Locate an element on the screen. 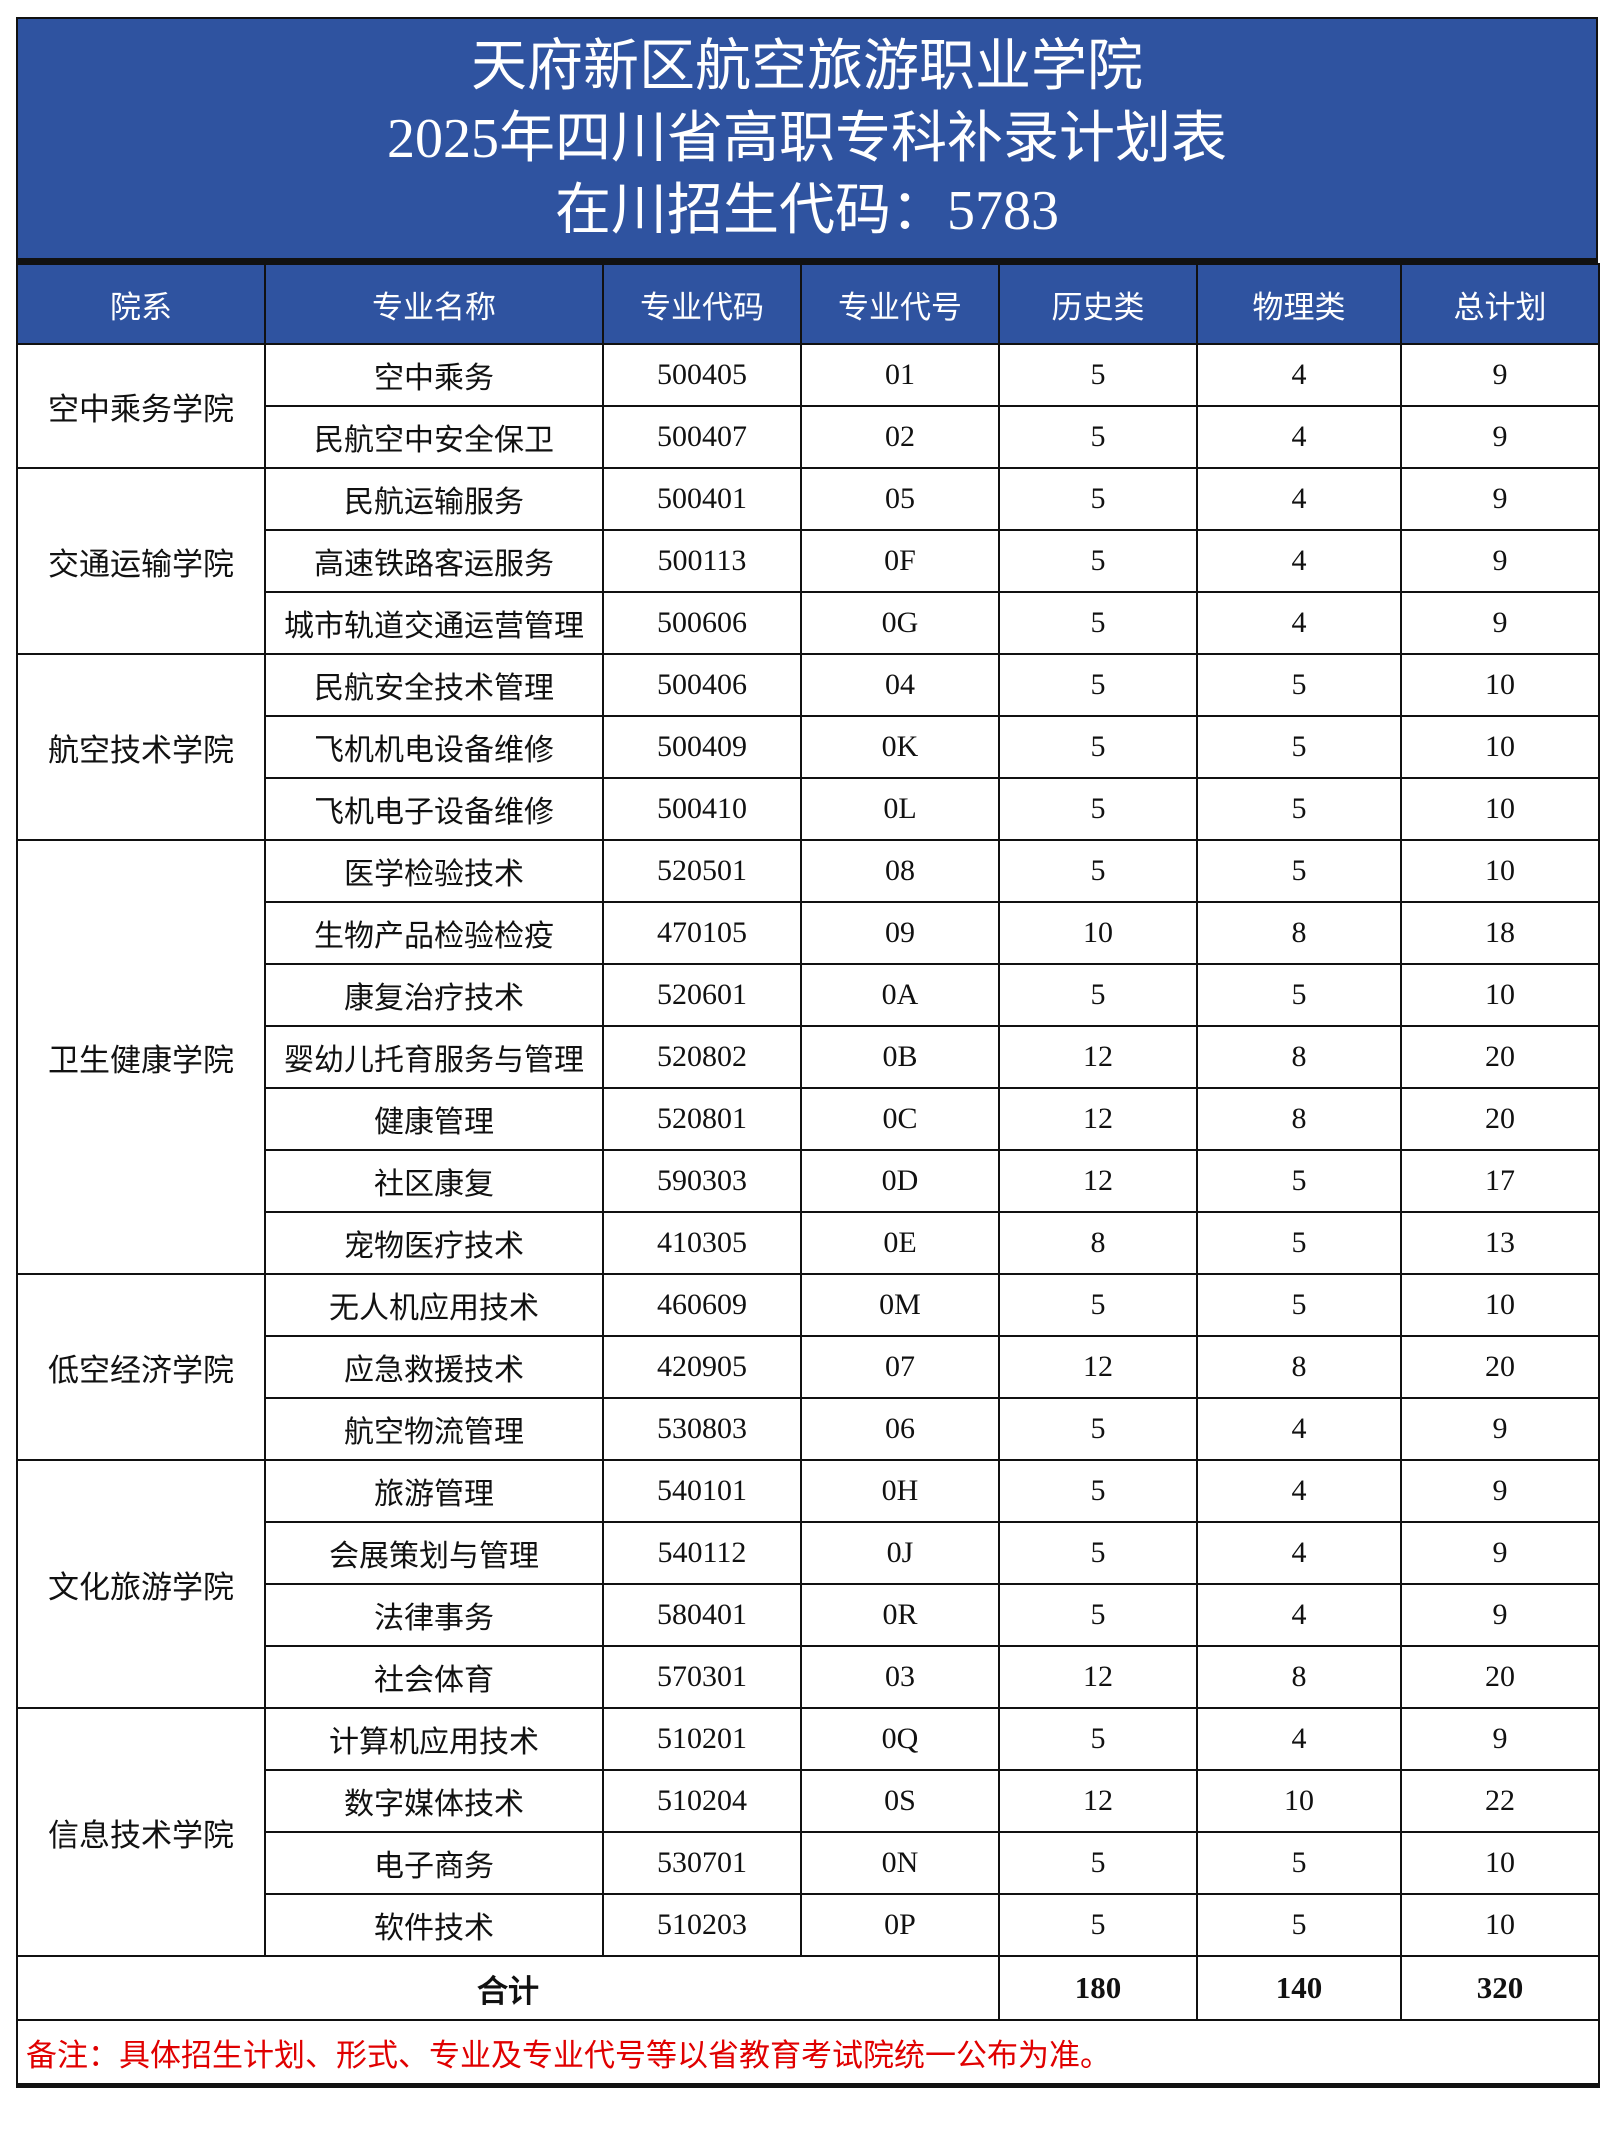  major-code: 510203 is located at coordinates (702, 1925).